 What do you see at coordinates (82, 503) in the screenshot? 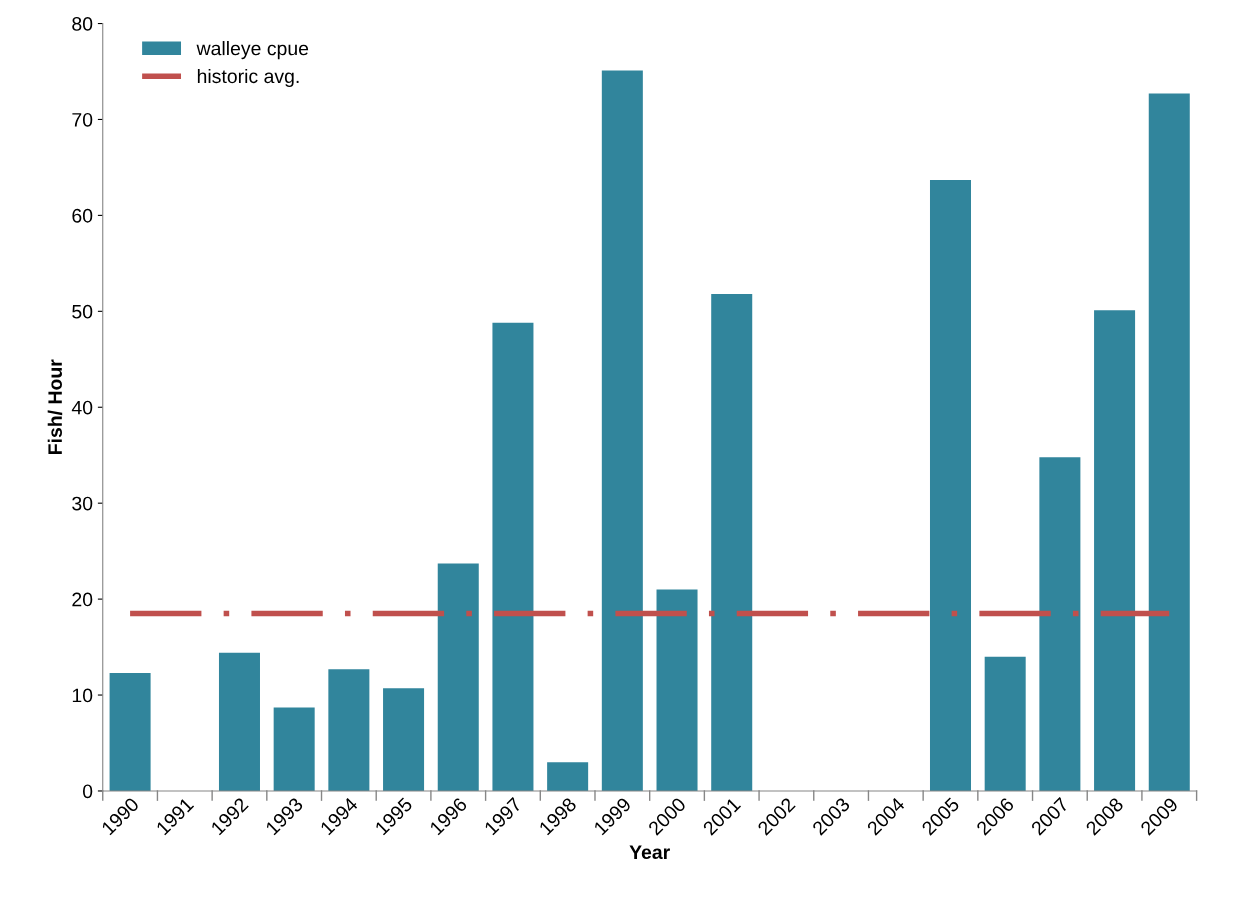
I see `y-tick-label: 30` at bounding box center [82, 503].